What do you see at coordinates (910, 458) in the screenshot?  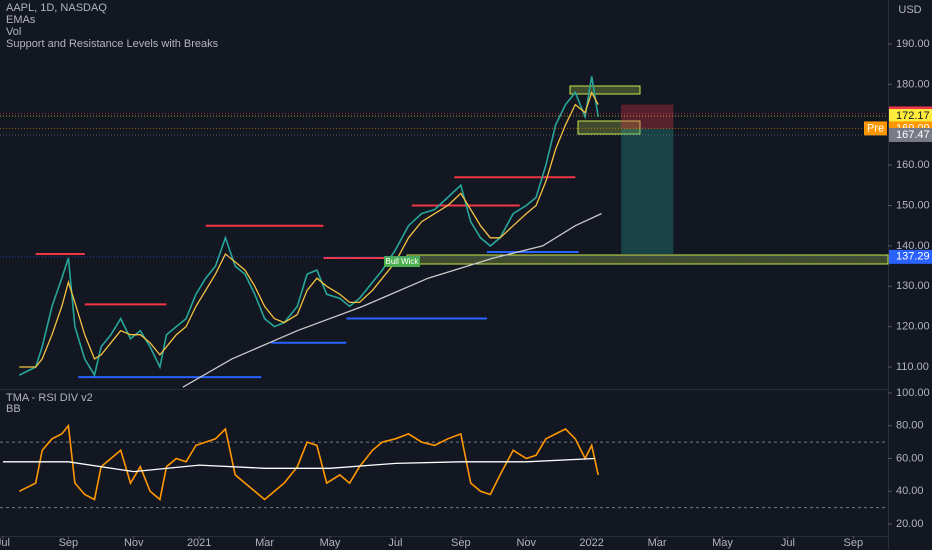 I see `y-tick-label: 60.00` at bounding box center [910, 458].